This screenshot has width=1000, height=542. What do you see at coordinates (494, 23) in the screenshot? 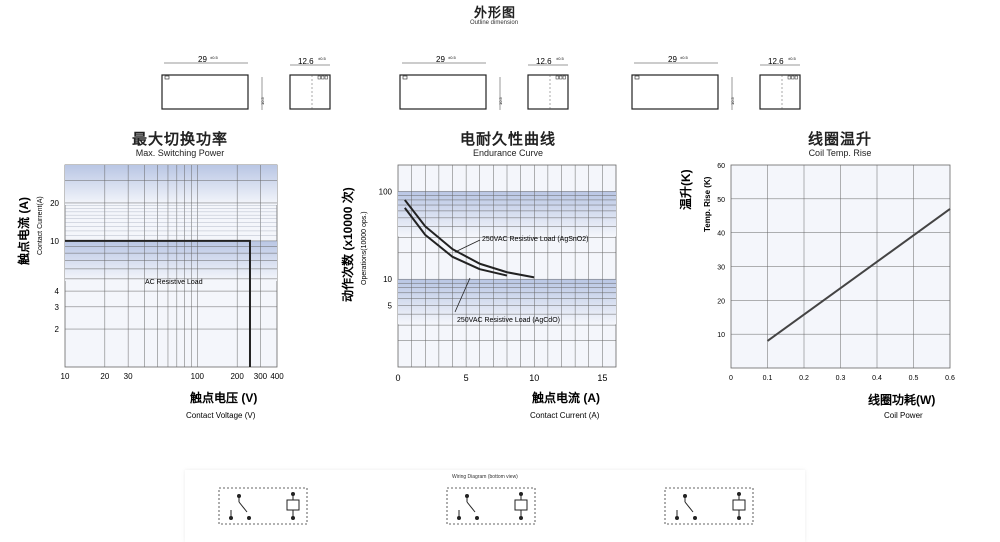
I see `outline-title-en: Outline dimension` at bounding box center [494, 23].